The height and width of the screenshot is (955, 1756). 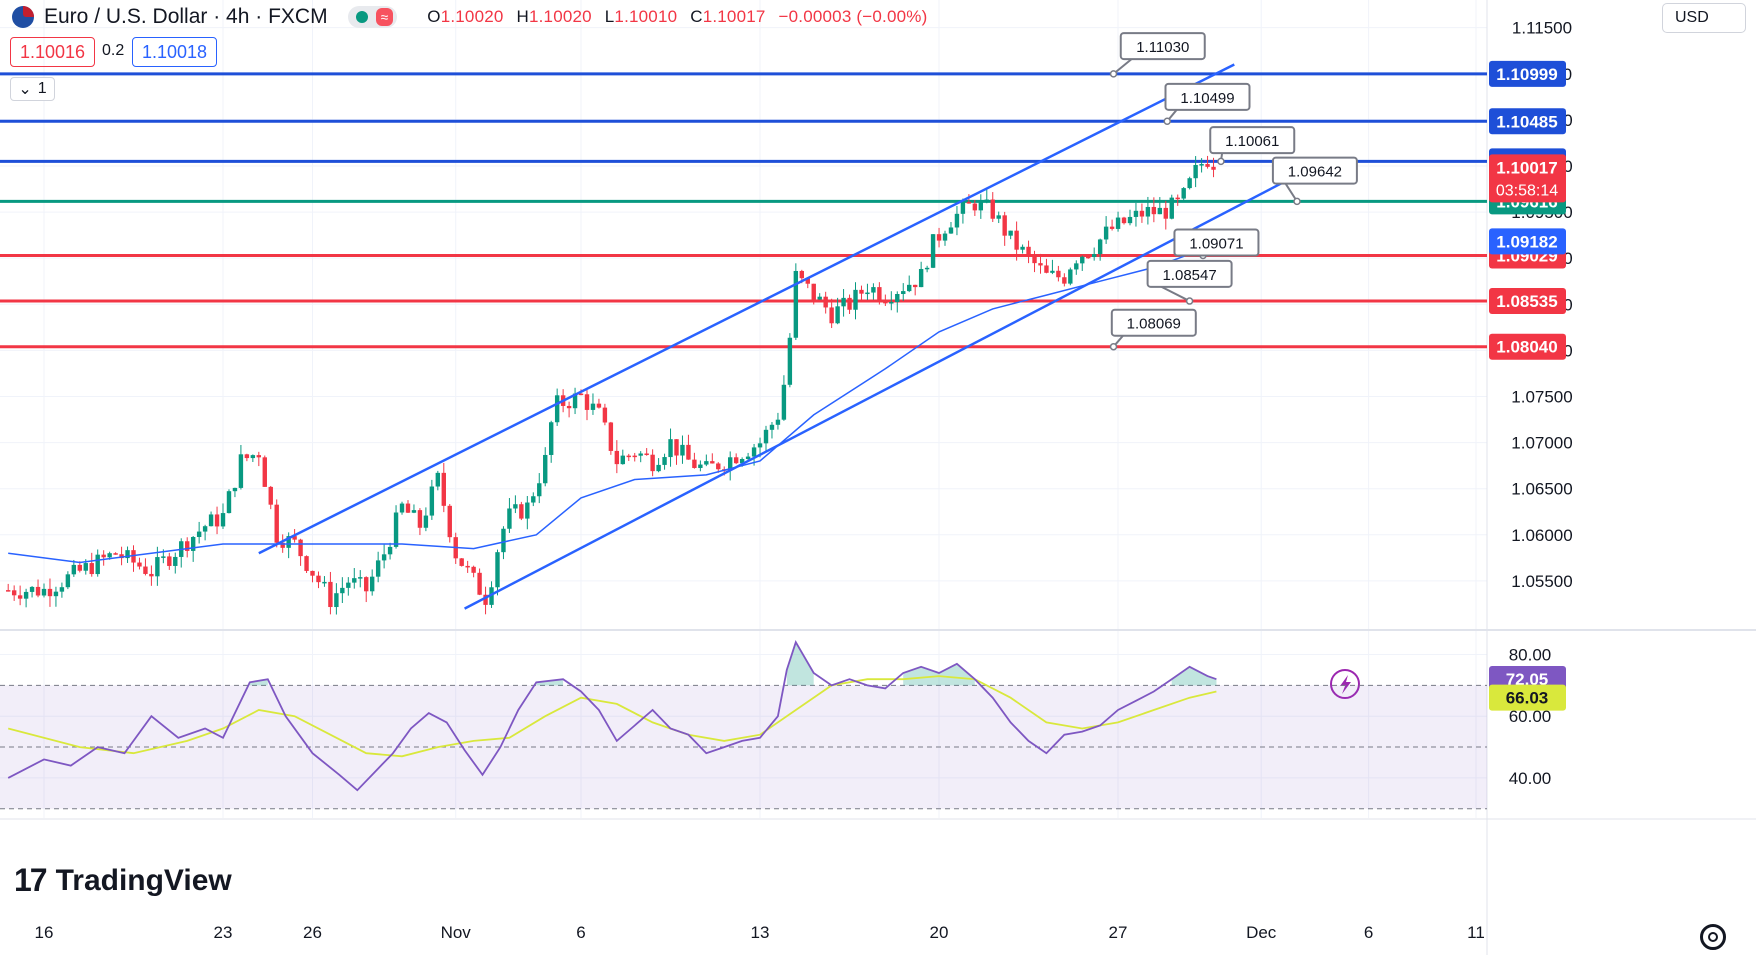 What do you see at coordinates (1189, 275) in the screenshot?
I see `callout-label: 1.08547` at bounding box center [1189, 275].